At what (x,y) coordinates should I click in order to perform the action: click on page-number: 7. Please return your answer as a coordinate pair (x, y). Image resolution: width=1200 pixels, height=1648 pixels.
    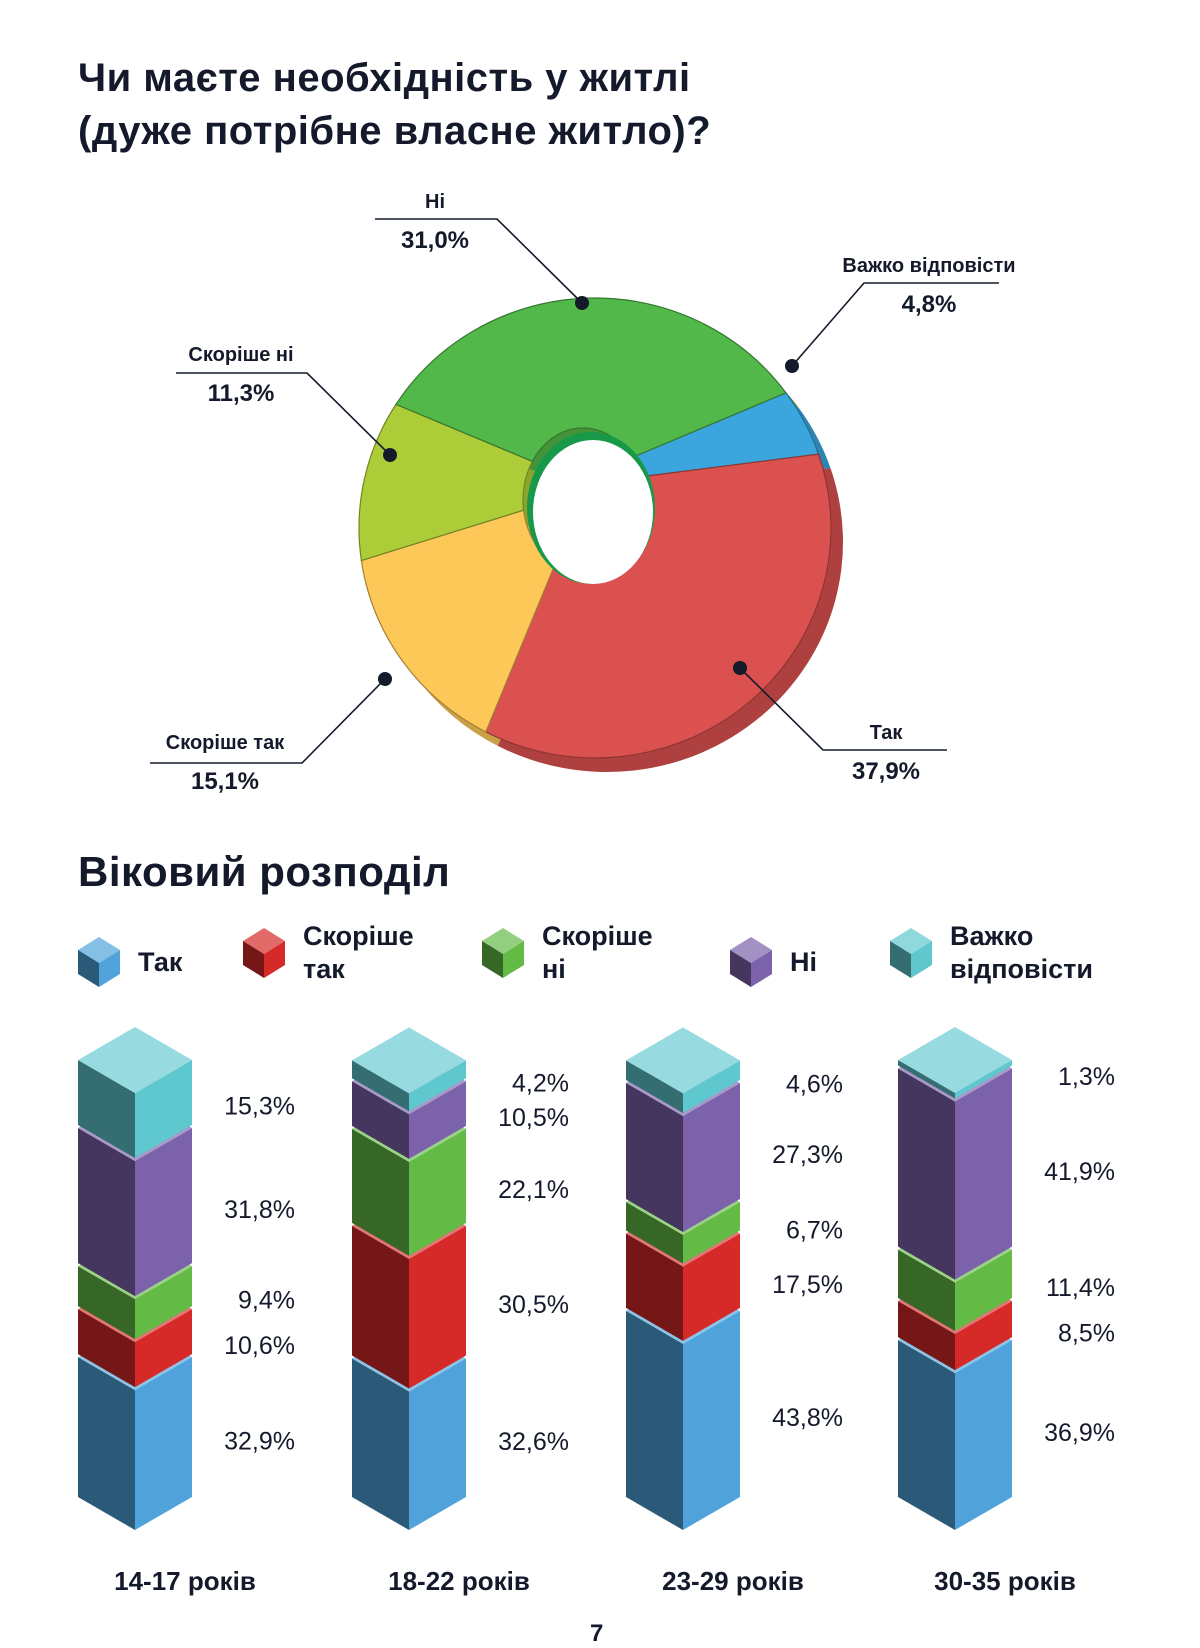
    Looking at the image, I should click on (597, 1633).